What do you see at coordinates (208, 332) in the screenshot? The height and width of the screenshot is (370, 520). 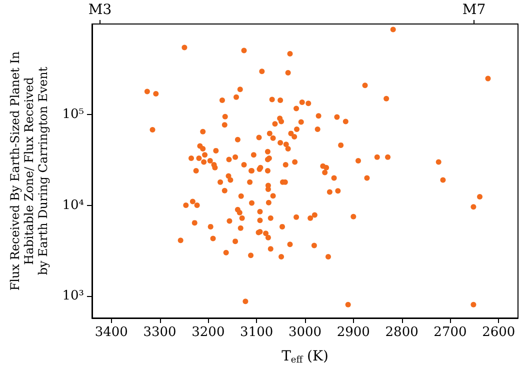 I see `x-tick-label: 3200` at bounding box center [208, 332].